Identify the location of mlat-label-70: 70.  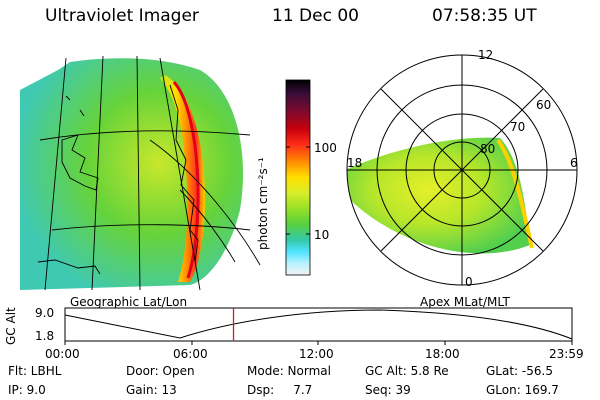
(518, 127).